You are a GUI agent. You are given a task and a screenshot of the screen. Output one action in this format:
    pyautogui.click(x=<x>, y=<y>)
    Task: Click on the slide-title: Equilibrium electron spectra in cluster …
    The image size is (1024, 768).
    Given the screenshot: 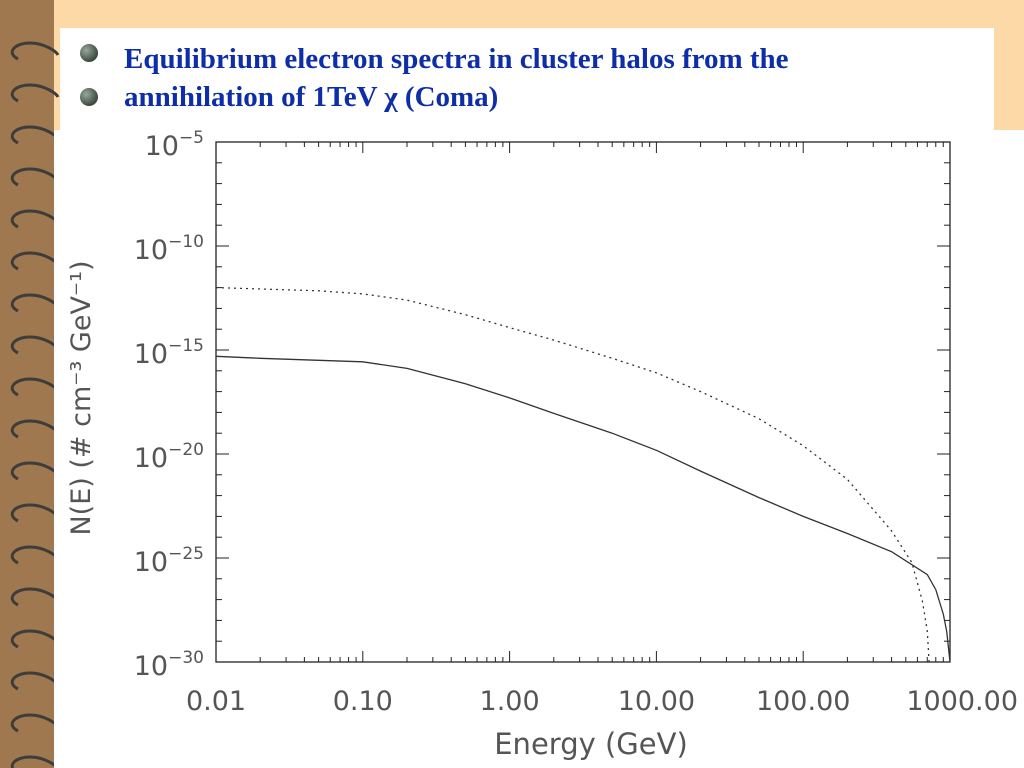 What is the action you would take?
    pyautogui.click(x=534, y=78)
    